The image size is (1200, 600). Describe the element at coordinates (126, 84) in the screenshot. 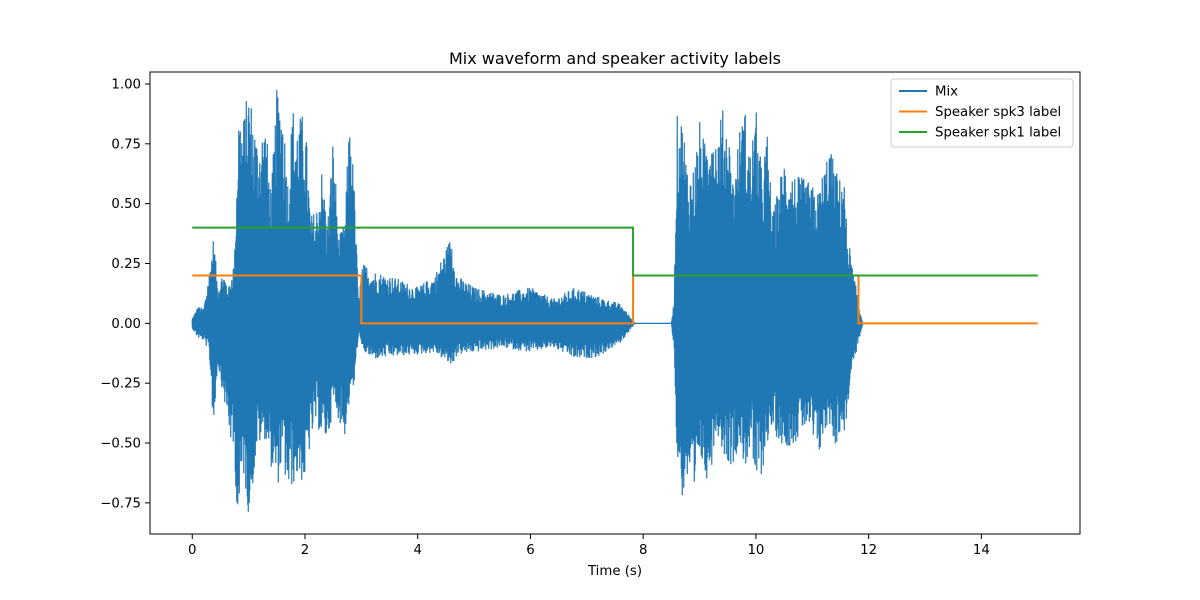

I see `y-tick-label: 1.00` at that location.